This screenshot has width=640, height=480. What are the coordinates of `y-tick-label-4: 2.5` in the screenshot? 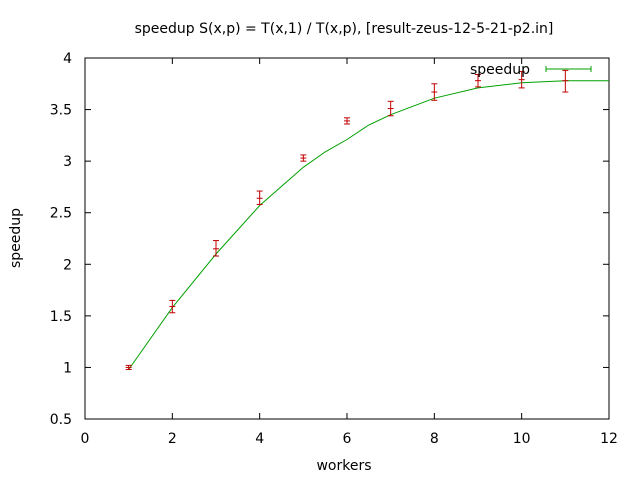 It's located at (61, 214).